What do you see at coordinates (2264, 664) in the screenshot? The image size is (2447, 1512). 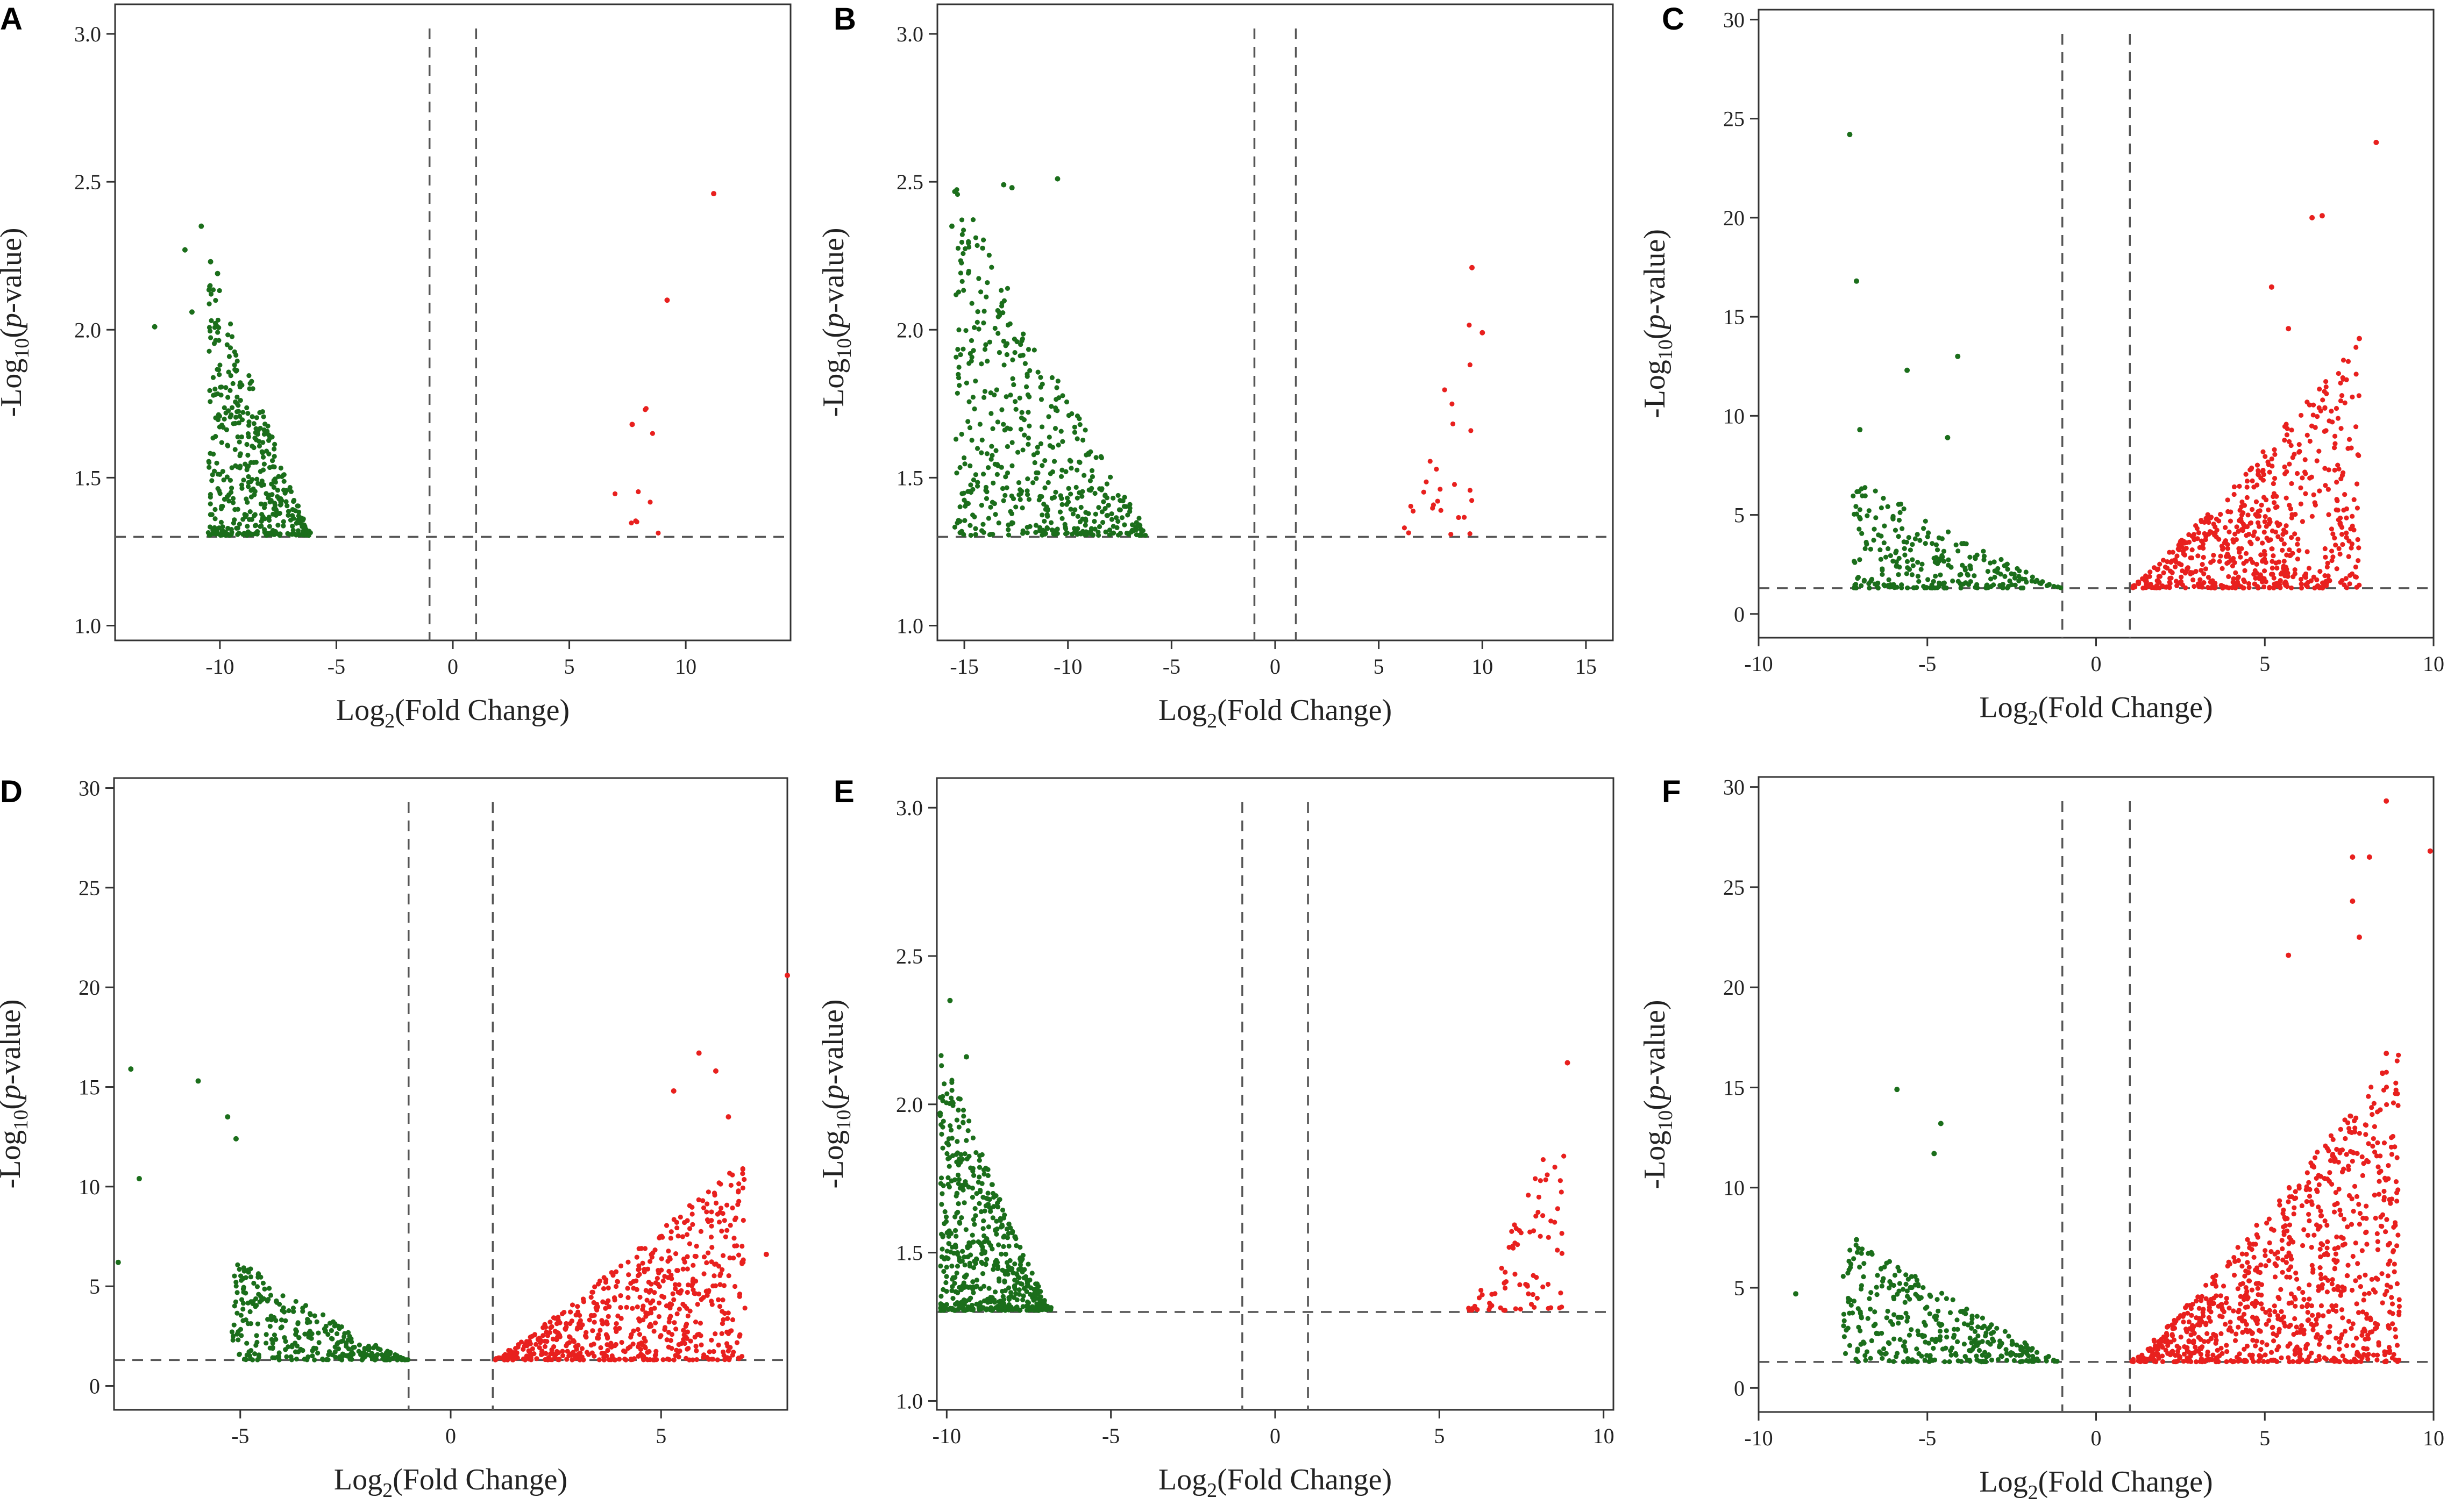 I see `panel-c-x-tick-label: 5` at bounding box center [2264, 664].